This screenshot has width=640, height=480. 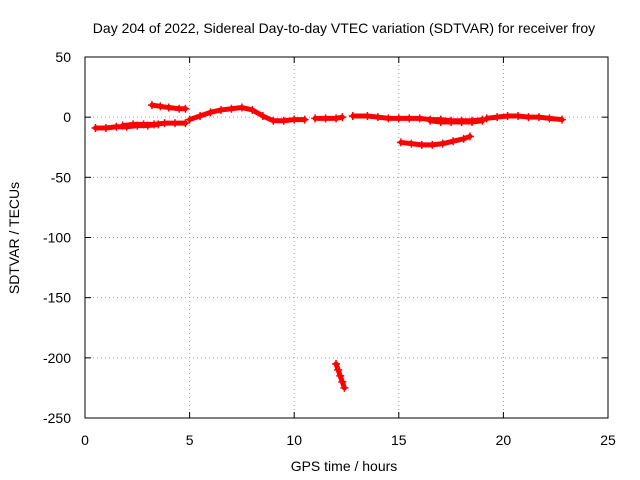 What do you see at coordinates (190, 440) in the screenshot?
I see `x-tick-label: 5` at bounding box center [190, 440].